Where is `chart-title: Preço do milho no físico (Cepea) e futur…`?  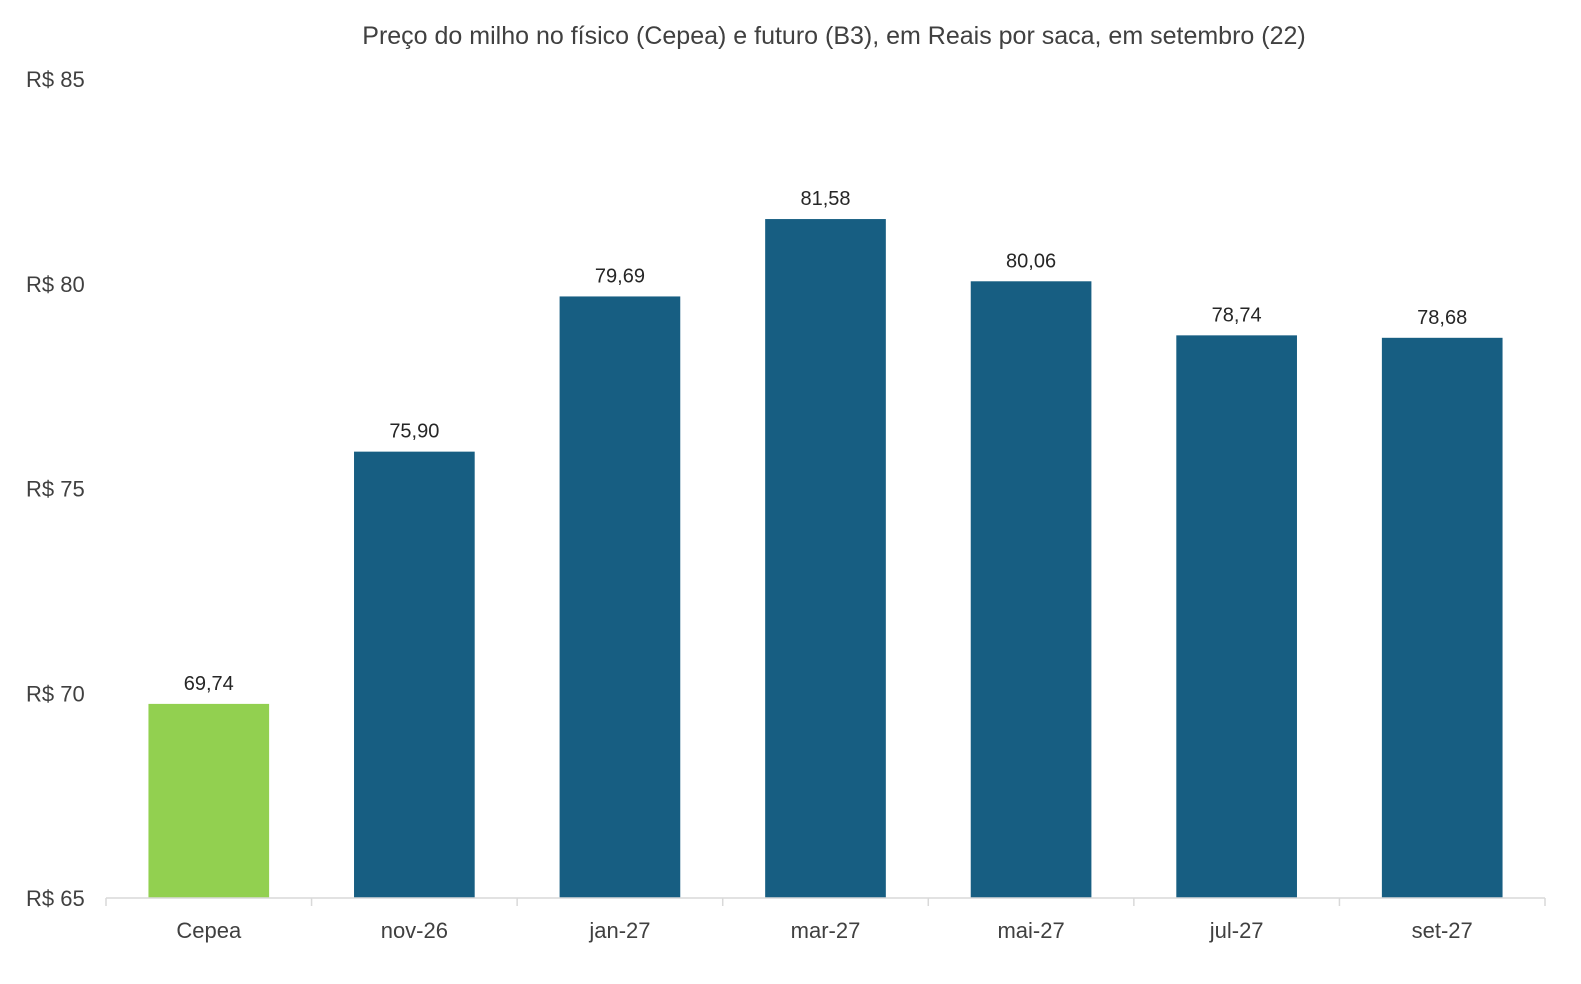 chart-title: Preço do milho no físico (Cepea) e futur… is located at coordinates (833, 36).